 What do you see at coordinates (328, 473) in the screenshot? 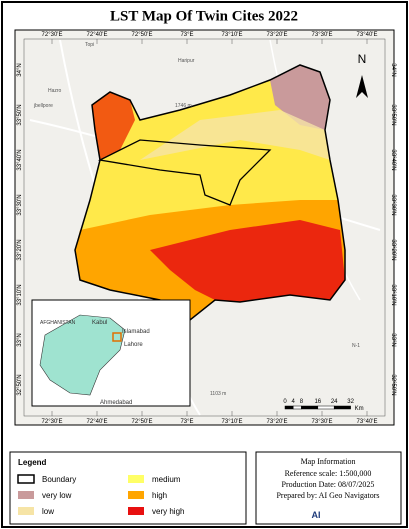
I see `info-line: Reference scale: 1:500,000` at bounding box center [328, 473].